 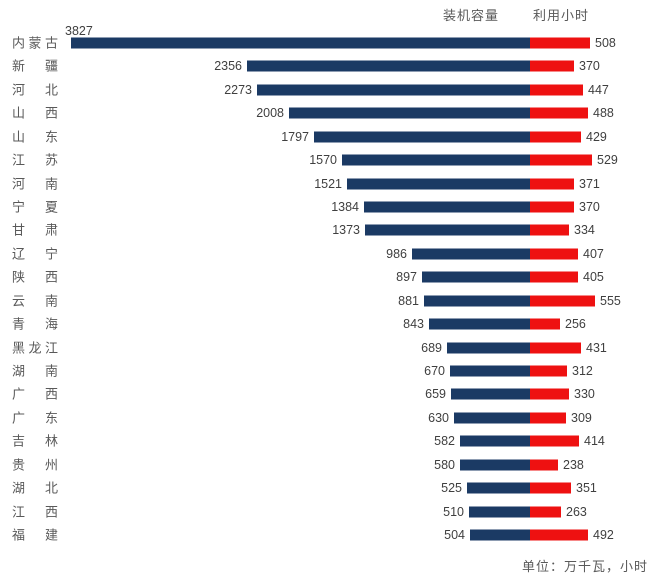 What do you see at coordinates (35, 90) in the screenshot?
I see `category-label: 河北` at bounding box center [35, 90].